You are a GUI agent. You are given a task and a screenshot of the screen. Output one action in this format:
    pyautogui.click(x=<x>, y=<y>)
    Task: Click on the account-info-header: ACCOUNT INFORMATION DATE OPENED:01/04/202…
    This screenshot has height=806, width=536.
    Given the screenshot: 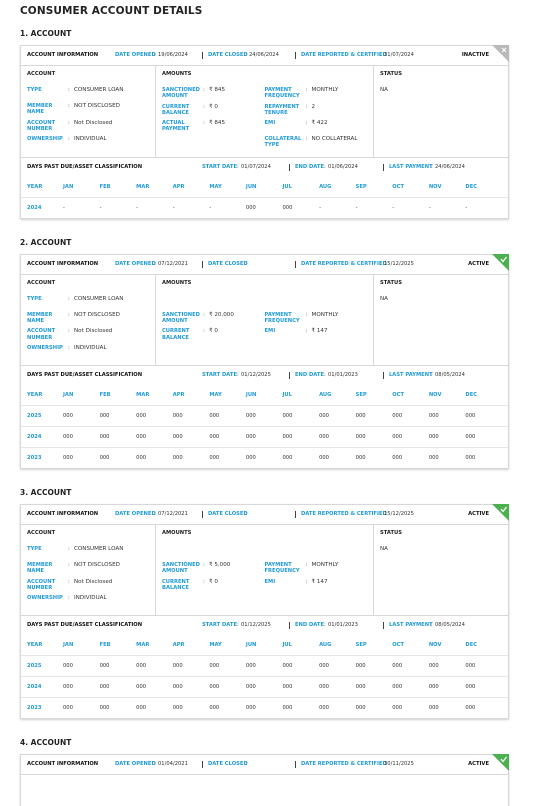 What is the action you would take?
    pyautogui.click(x=265, y=765)
    